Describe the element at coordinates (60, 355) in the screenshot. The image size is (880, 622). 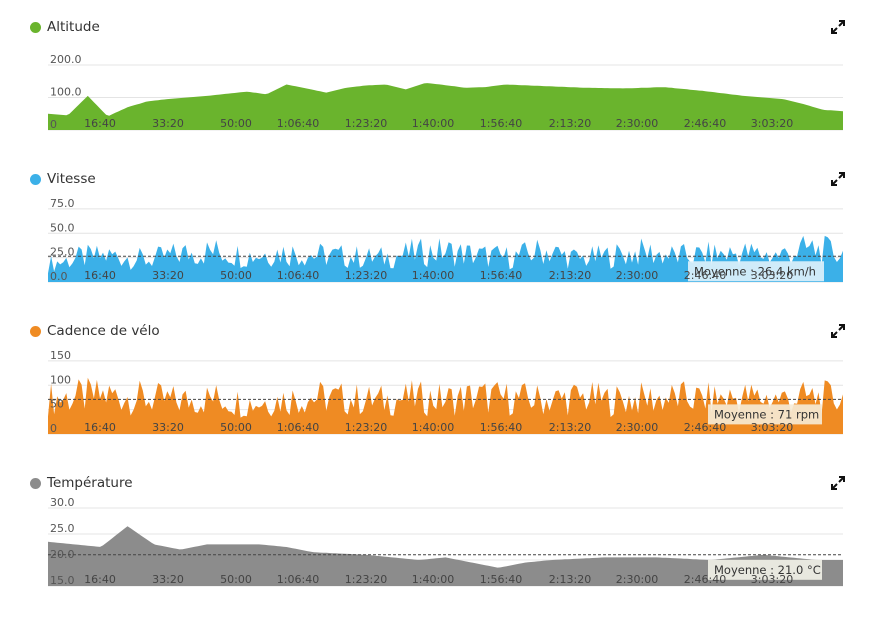
I see `y-tick-label: 150` at that location.